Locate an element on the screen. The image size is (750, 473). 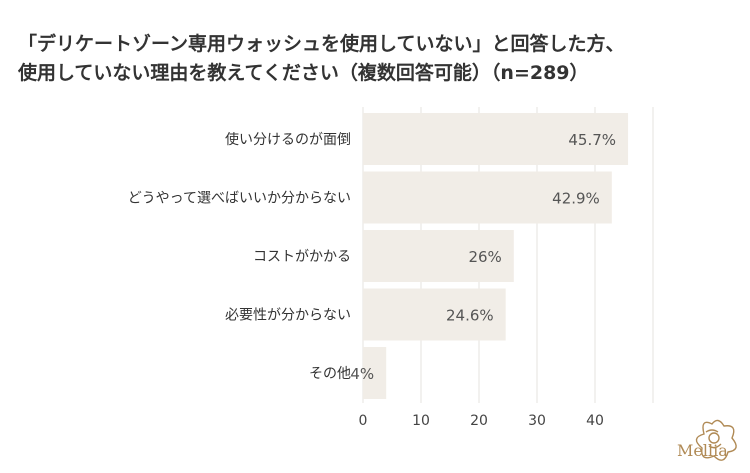
x-tick-label: 40 is located at coordinates (595, 421).